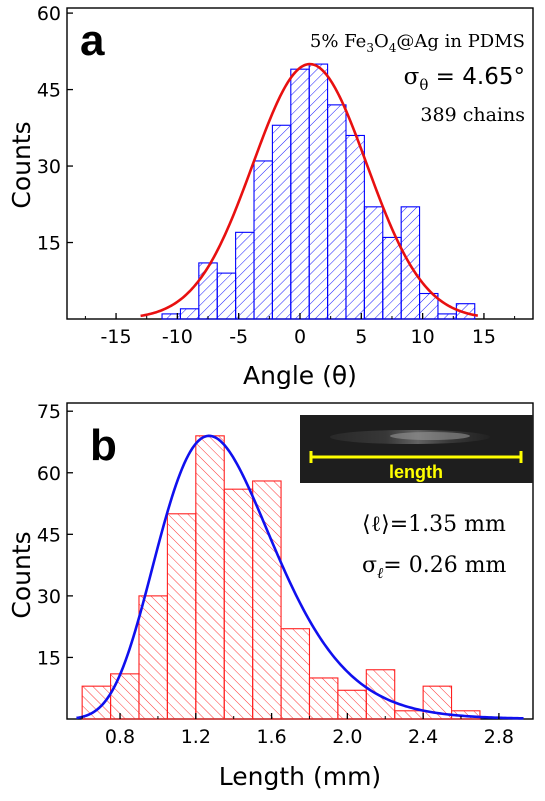 The height and width of the screenshot is (801, 545). Describe the element at coordinates (55, 129) in the screenshot. I see `panel-a-y-ticks: 15 30 45 60` at that location.